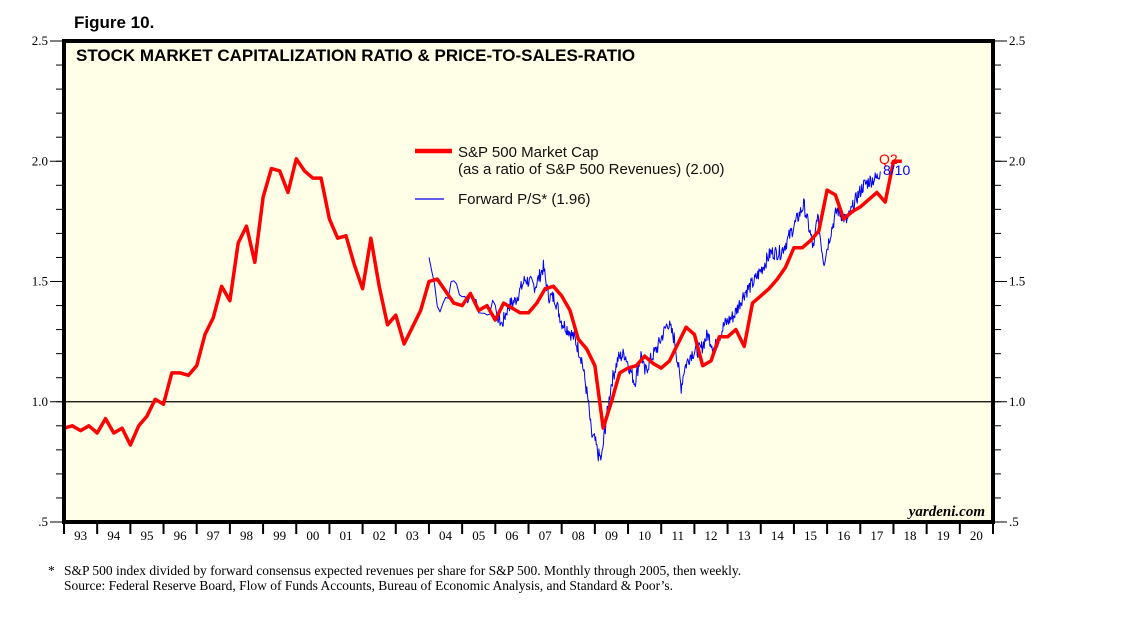  What do you see at coordinates (1017, 160) in the screenshot?
I see `y-tick-label-right: 2.0` at bounding box center [1017, 160].